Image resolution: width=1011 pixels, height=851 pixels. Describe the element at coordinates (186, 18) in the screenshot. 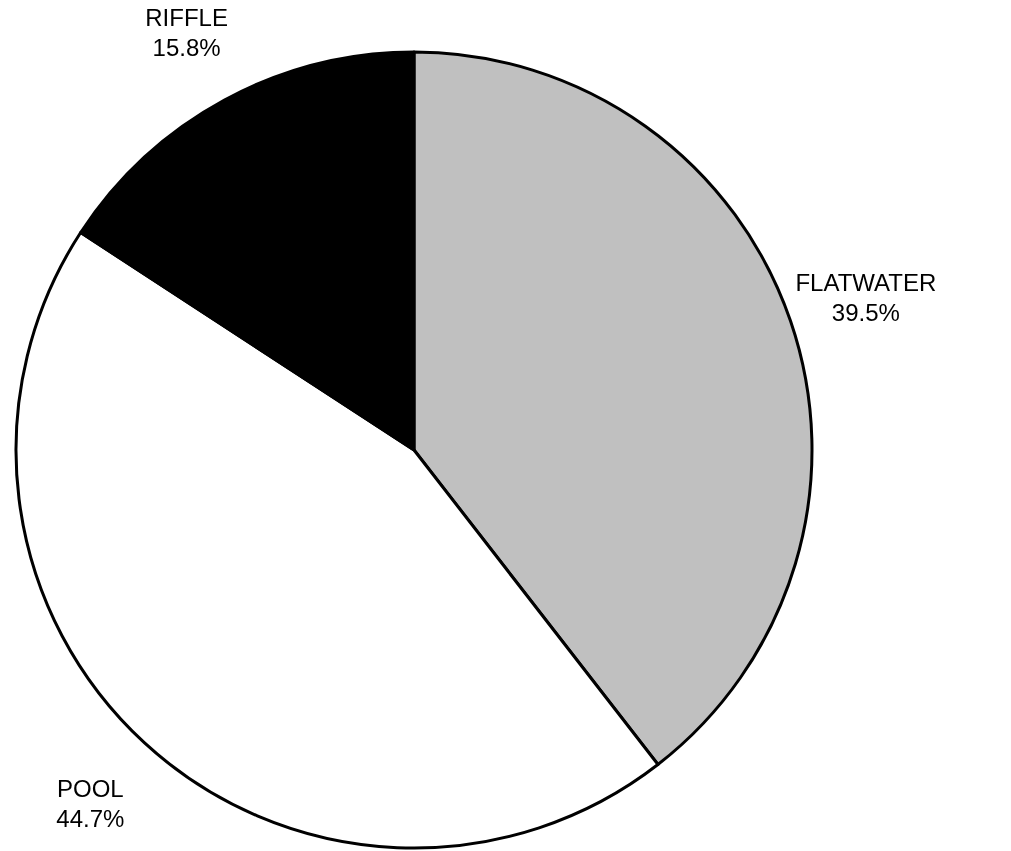

I see `slice-label: RIFFLE` at that location.